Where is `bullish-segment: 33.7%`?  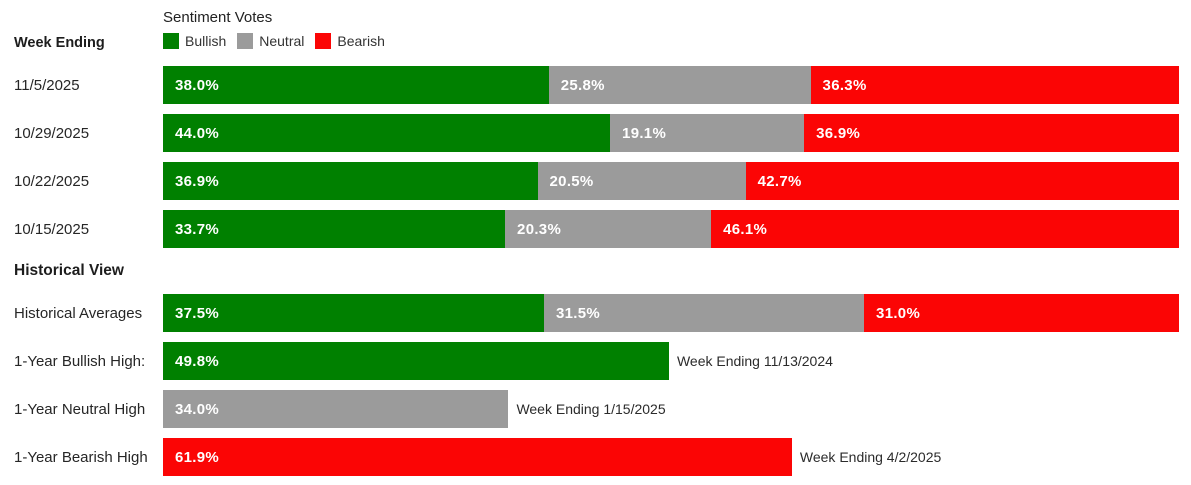
bullish-segment: 33.7% is located at coordinates (334, 229).